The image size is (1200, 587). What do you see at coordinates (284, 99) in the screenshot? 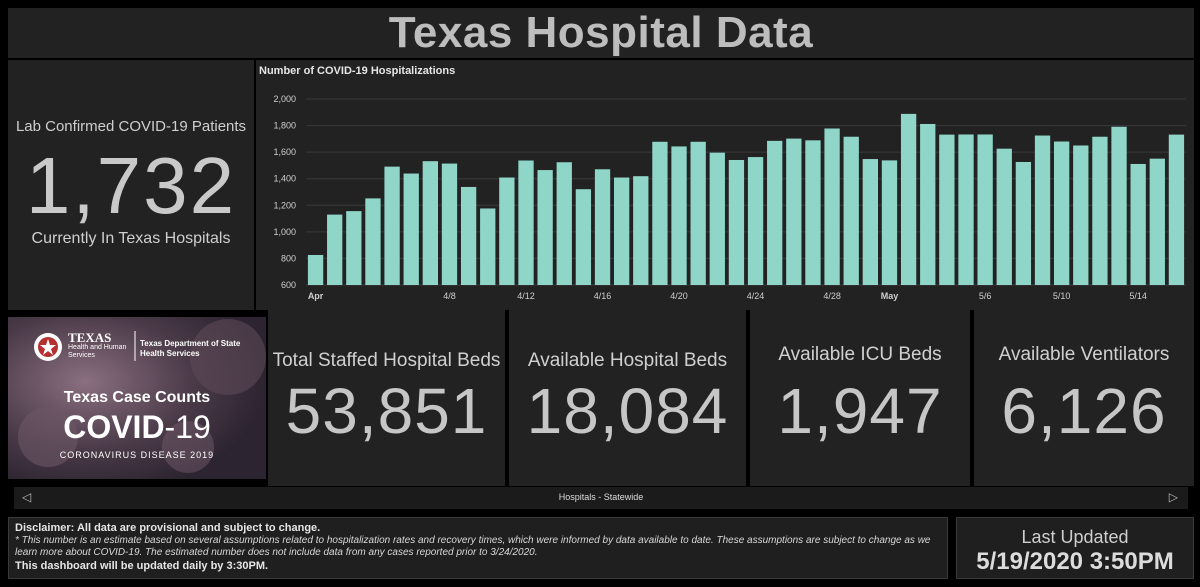
I see `y-tick-label: 2,000` at bounding box center [284, 99].